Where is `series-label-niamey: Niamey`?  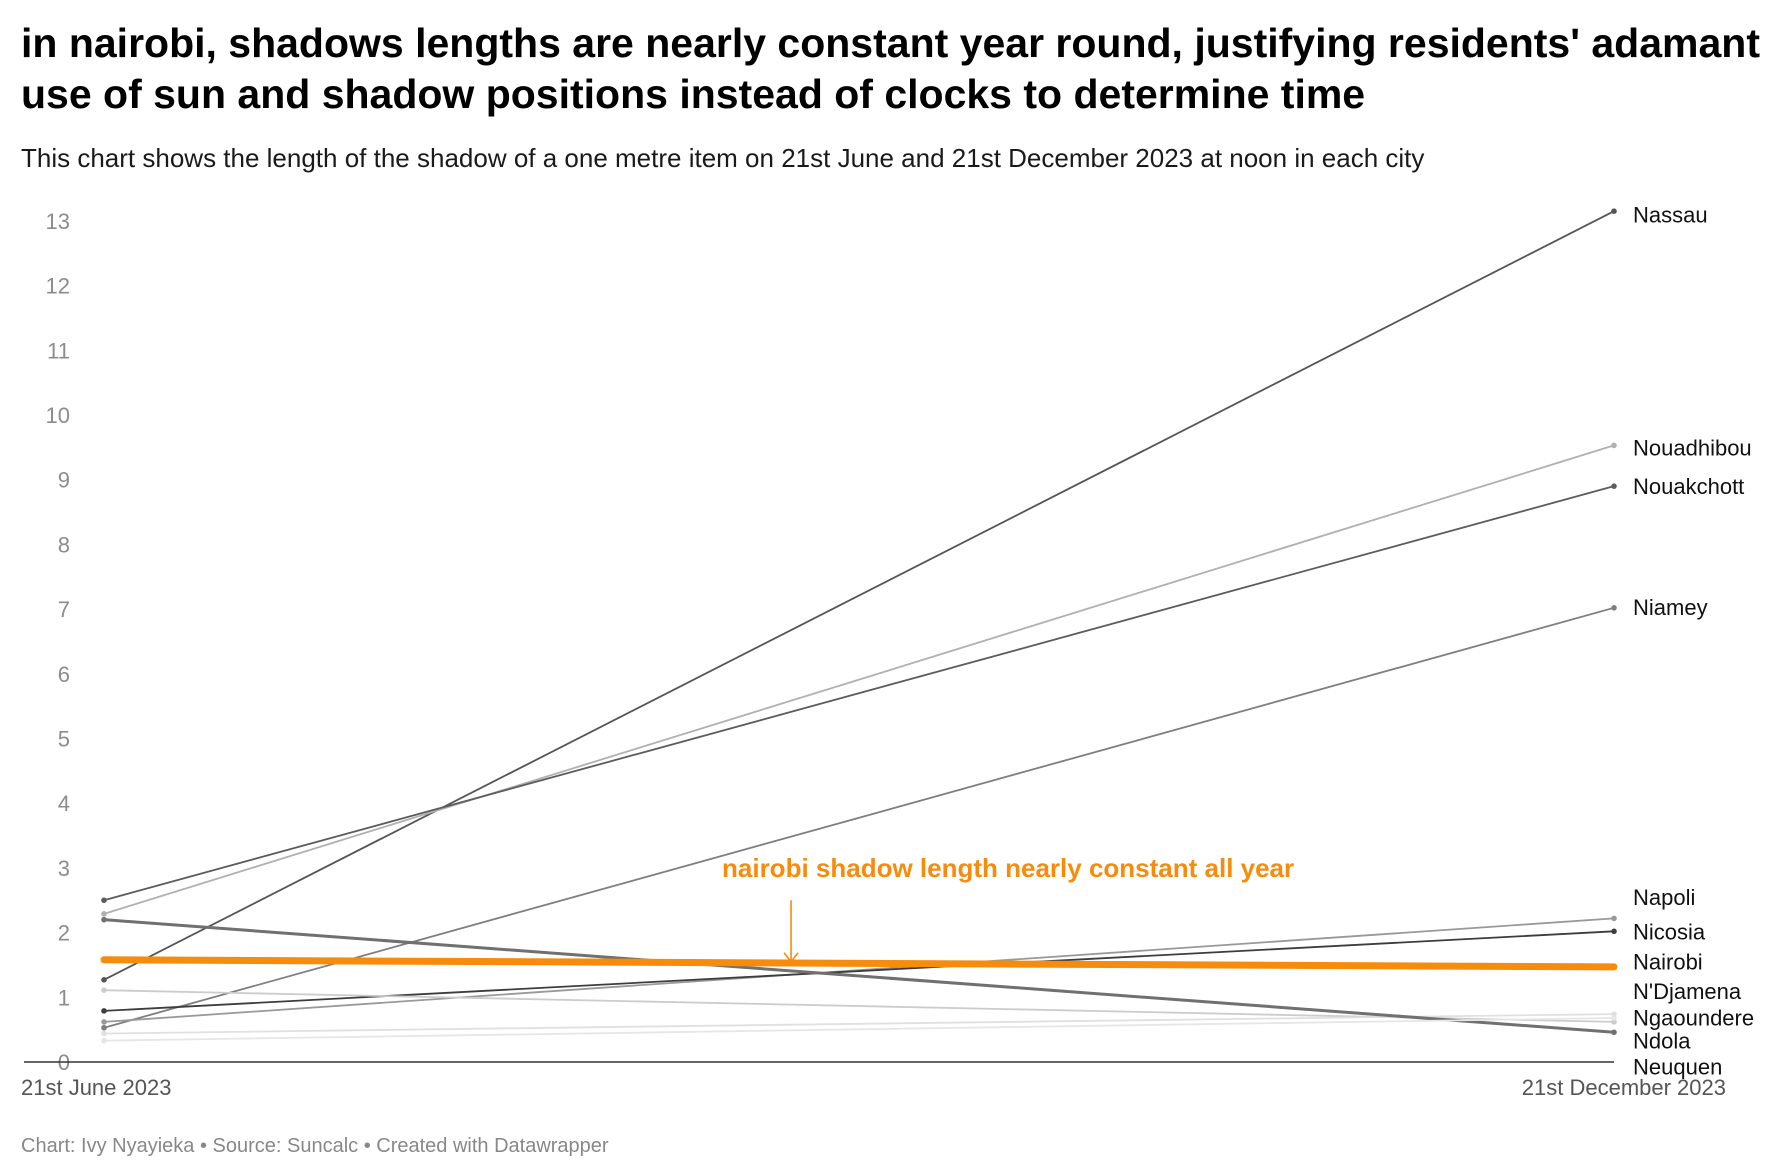
series-label-niamey: Niamey is located at coordinates (1670, 607).